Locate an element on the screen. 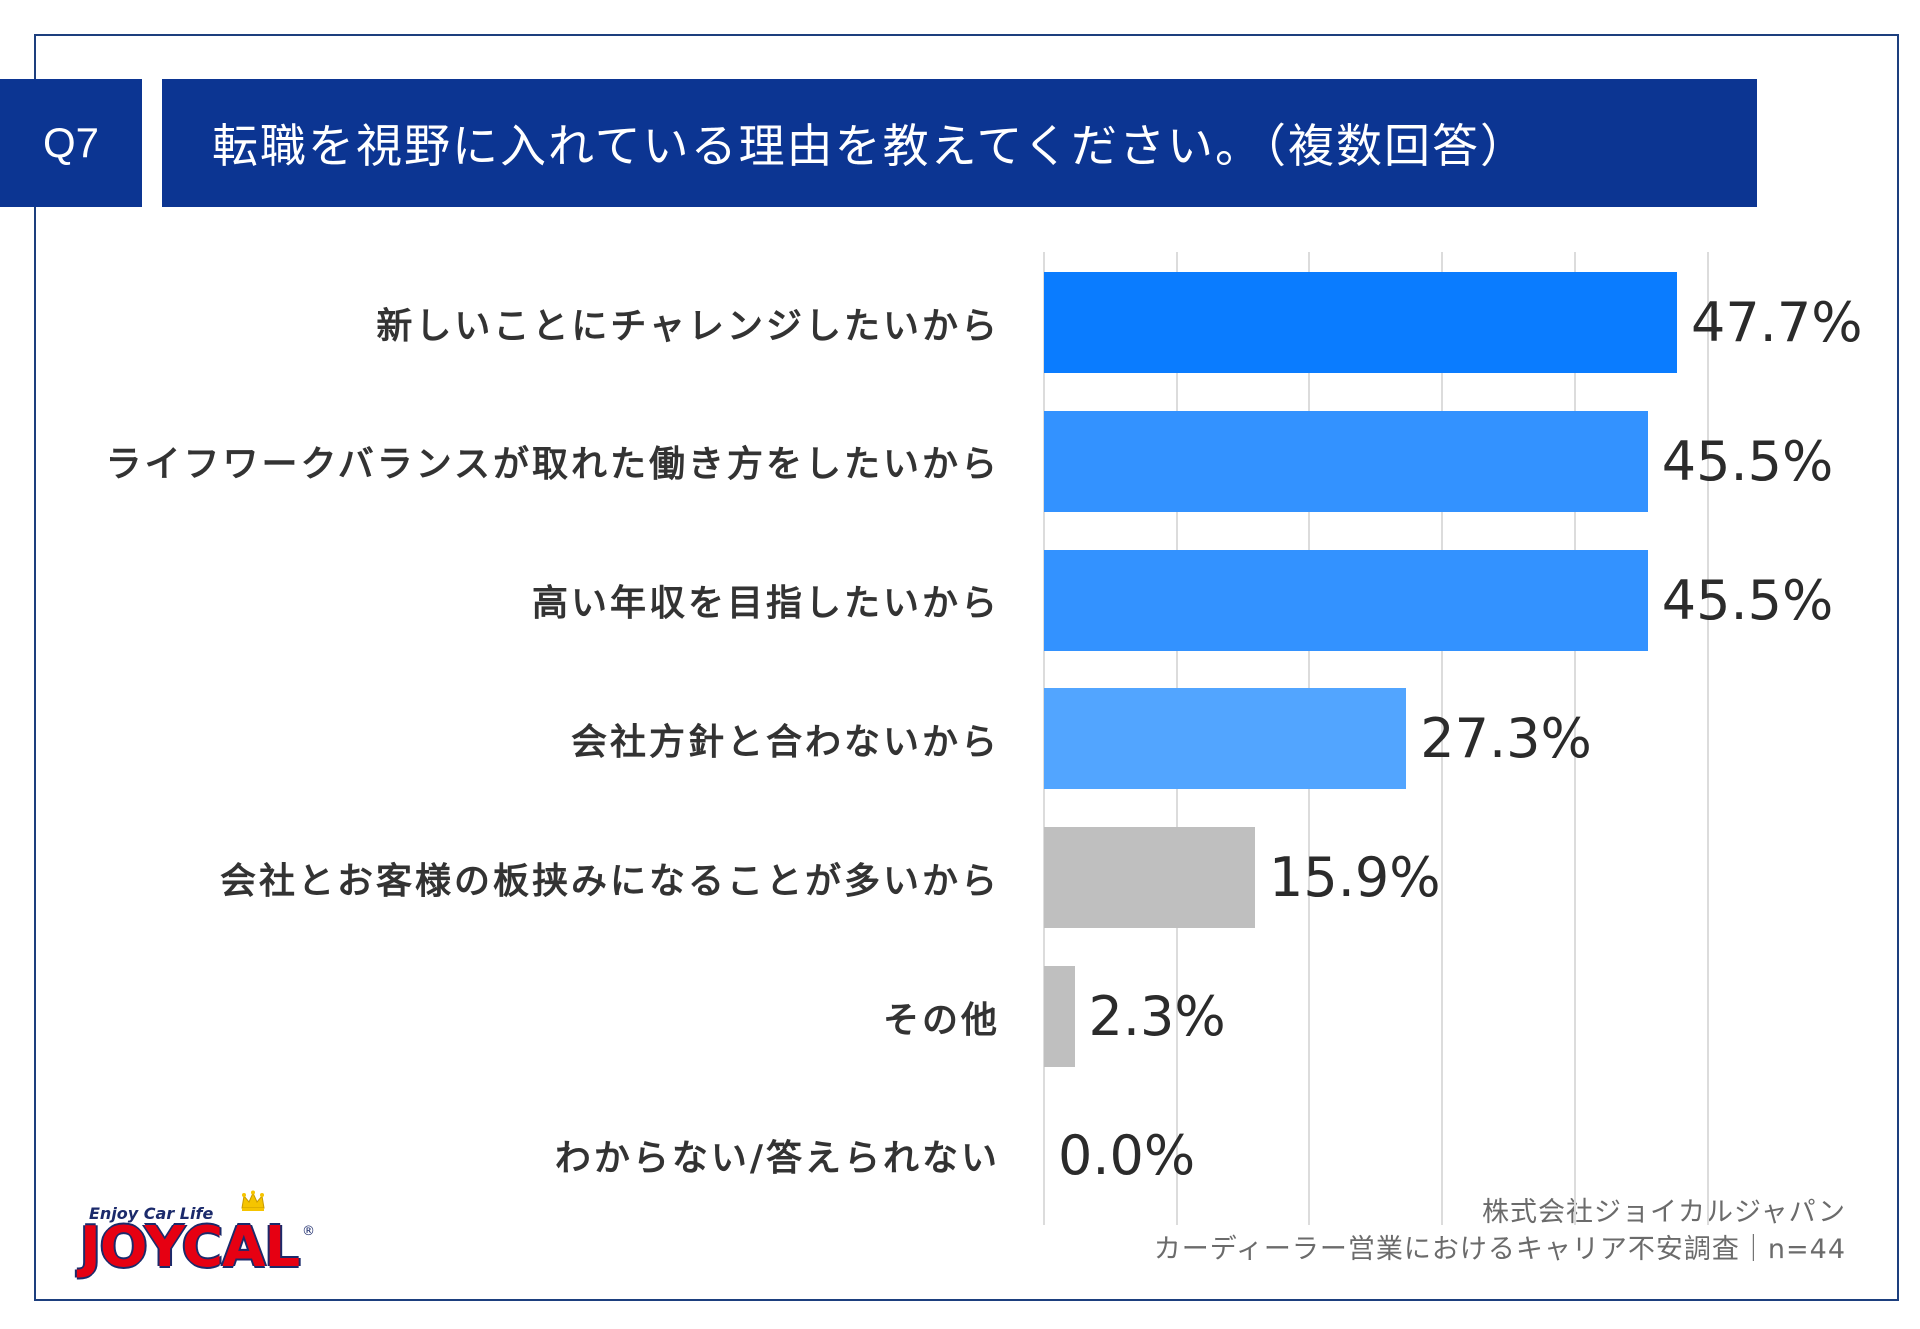 Image resolution: width=1920 pixels, height=1329 pixels. company-name: 株式会社ジョイカルジャパン is located at coordinates (1664, 1212).